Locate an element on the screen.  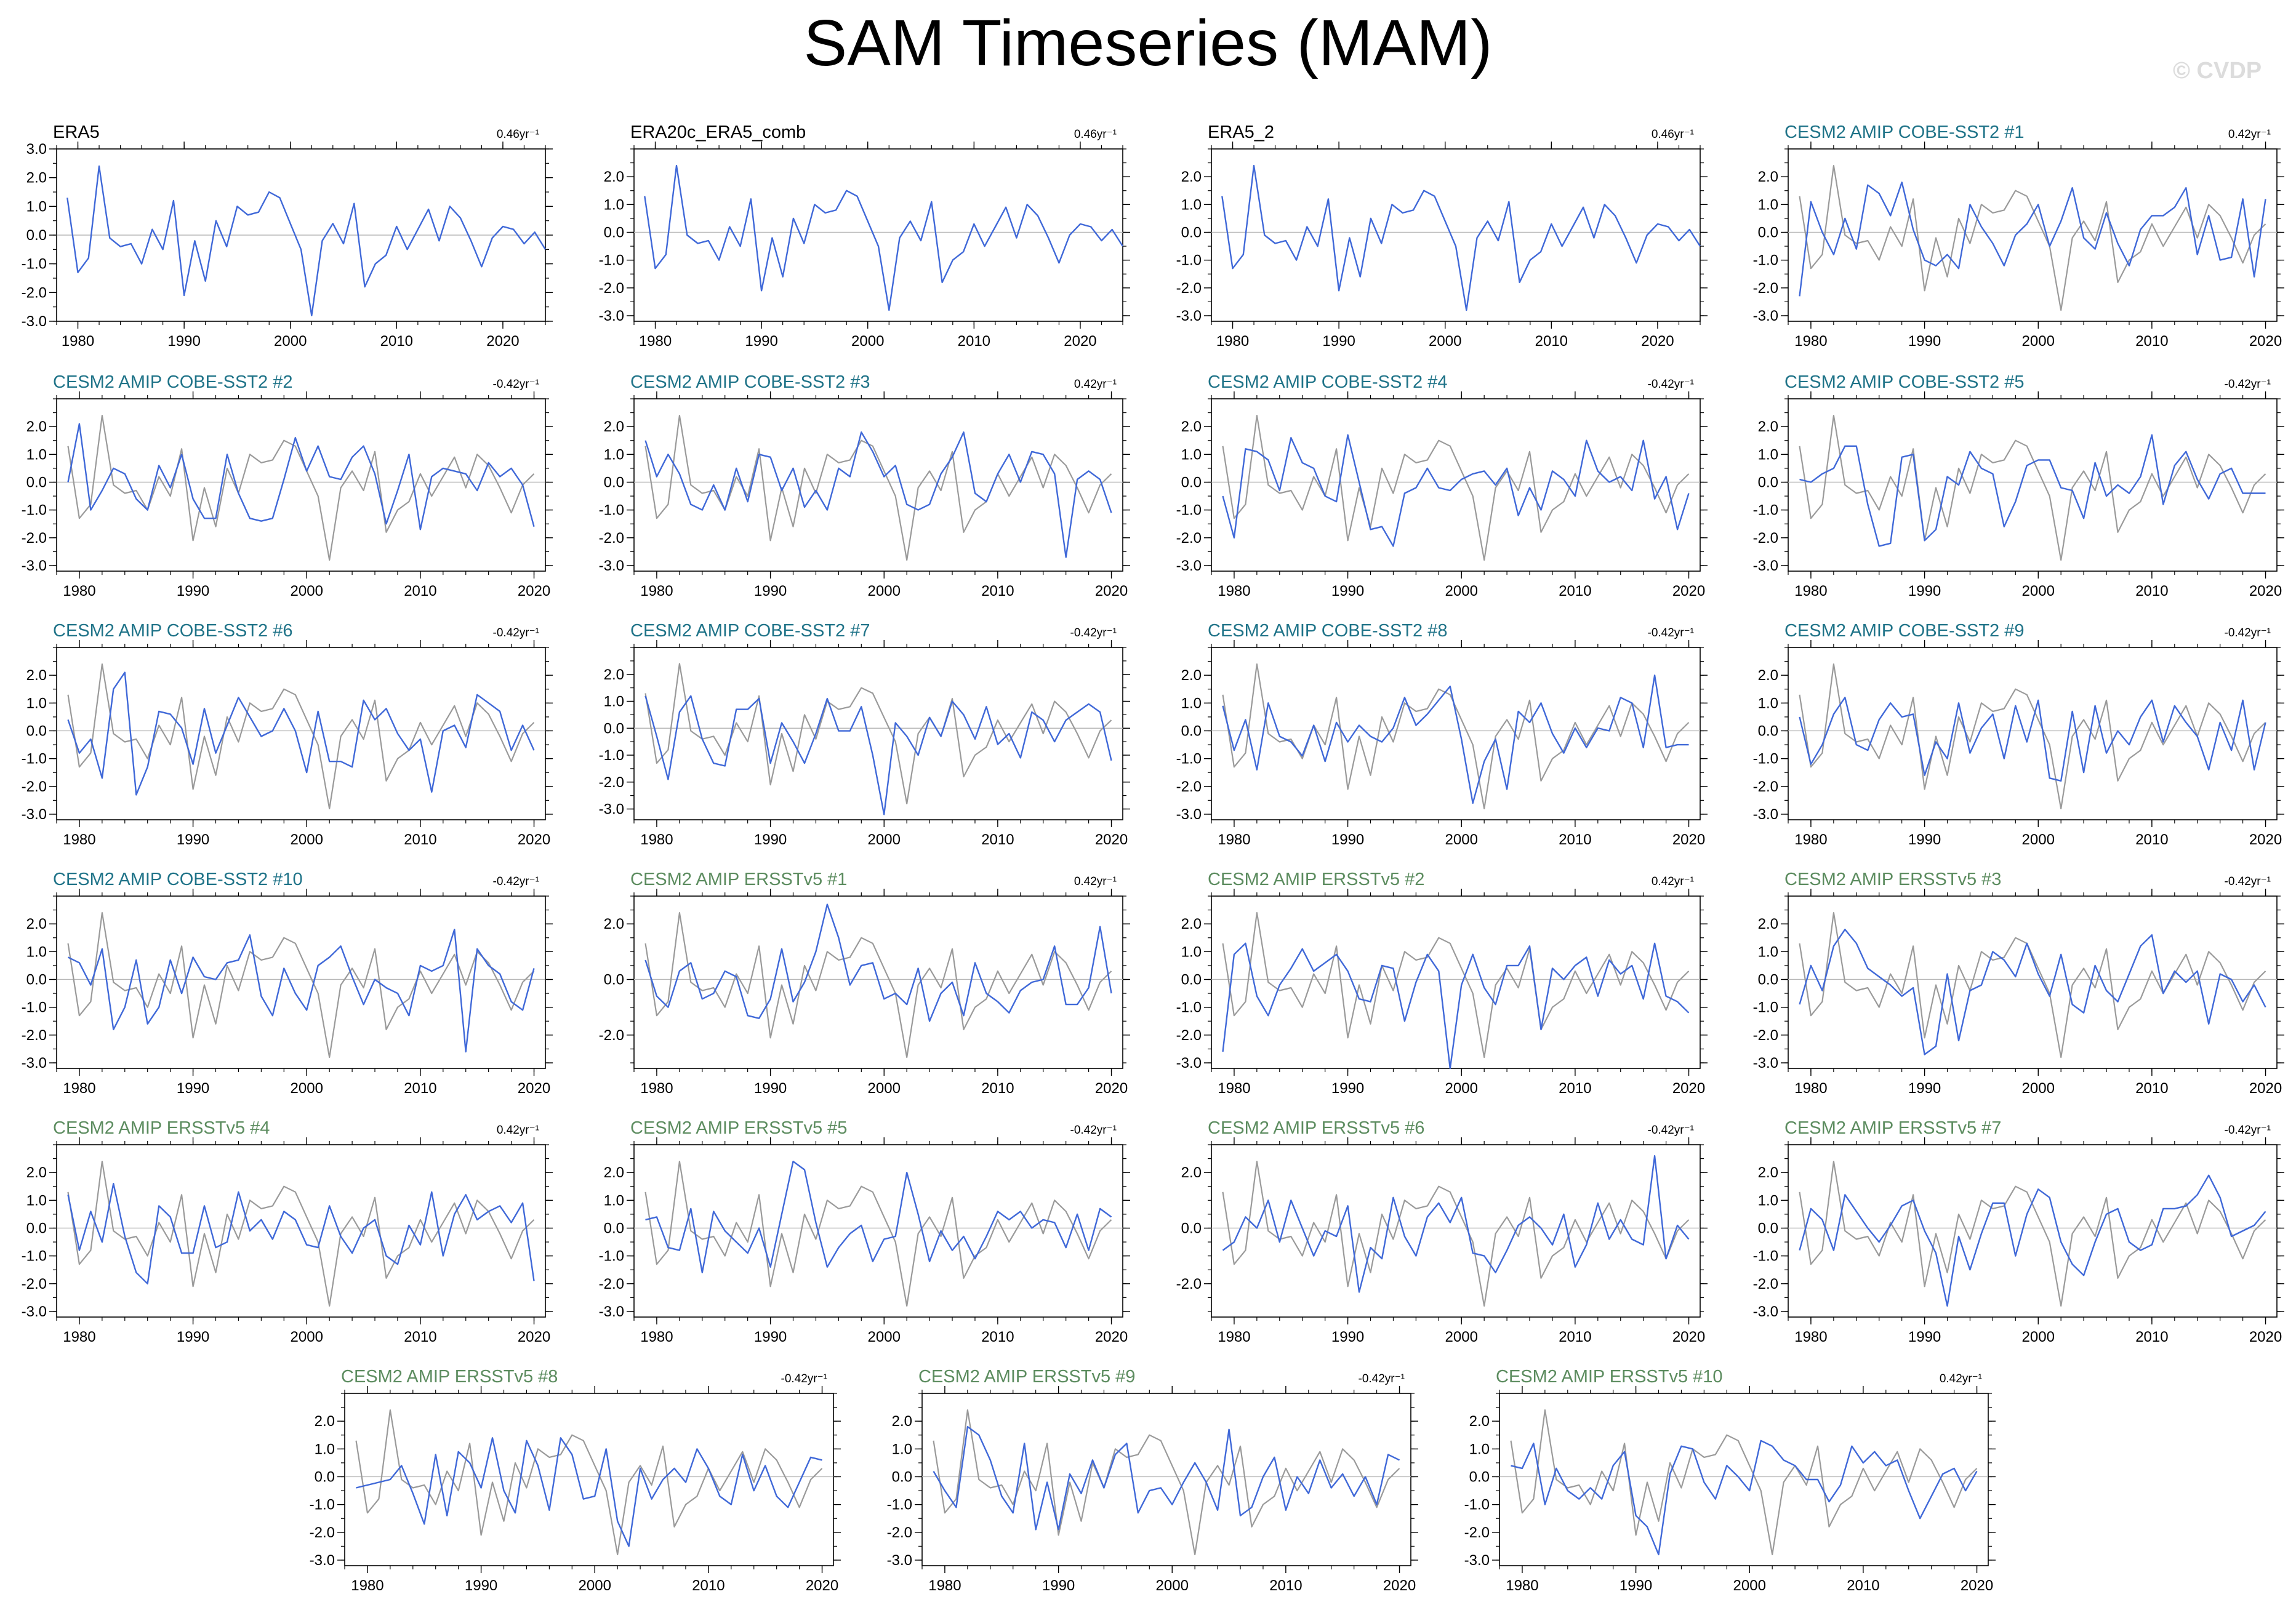
panel-title: CESM2 AMIP COBE-SST2 #9 is located at coordinates (1904, 631).